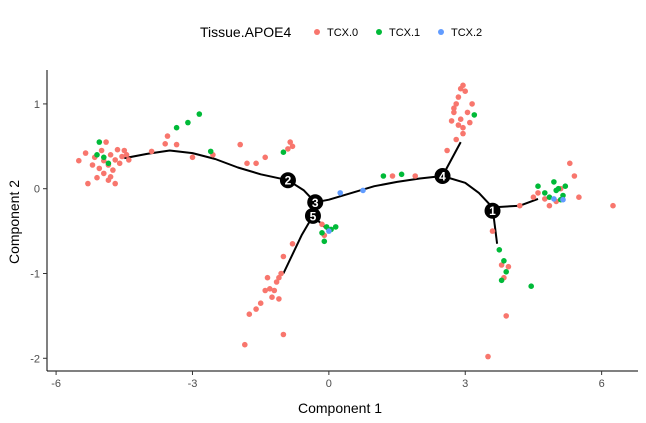  I want to click on branch-point: 1, so click(492, 210).